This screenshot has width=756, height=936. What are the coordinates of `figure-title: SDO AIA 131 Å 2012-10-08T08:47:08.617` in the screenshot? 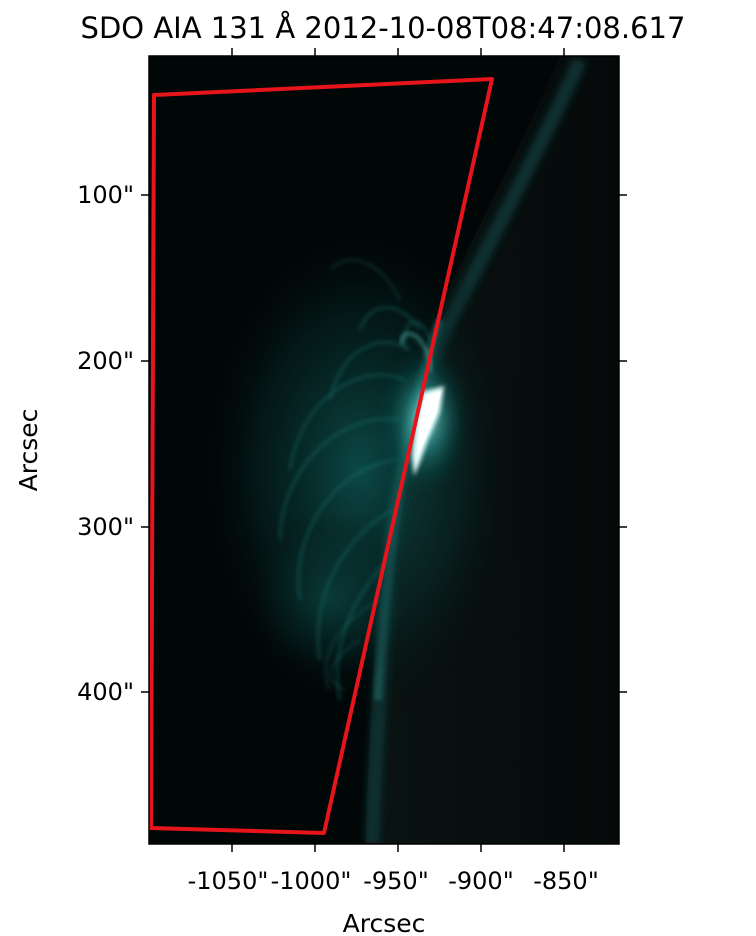 It's located at (383, 28).